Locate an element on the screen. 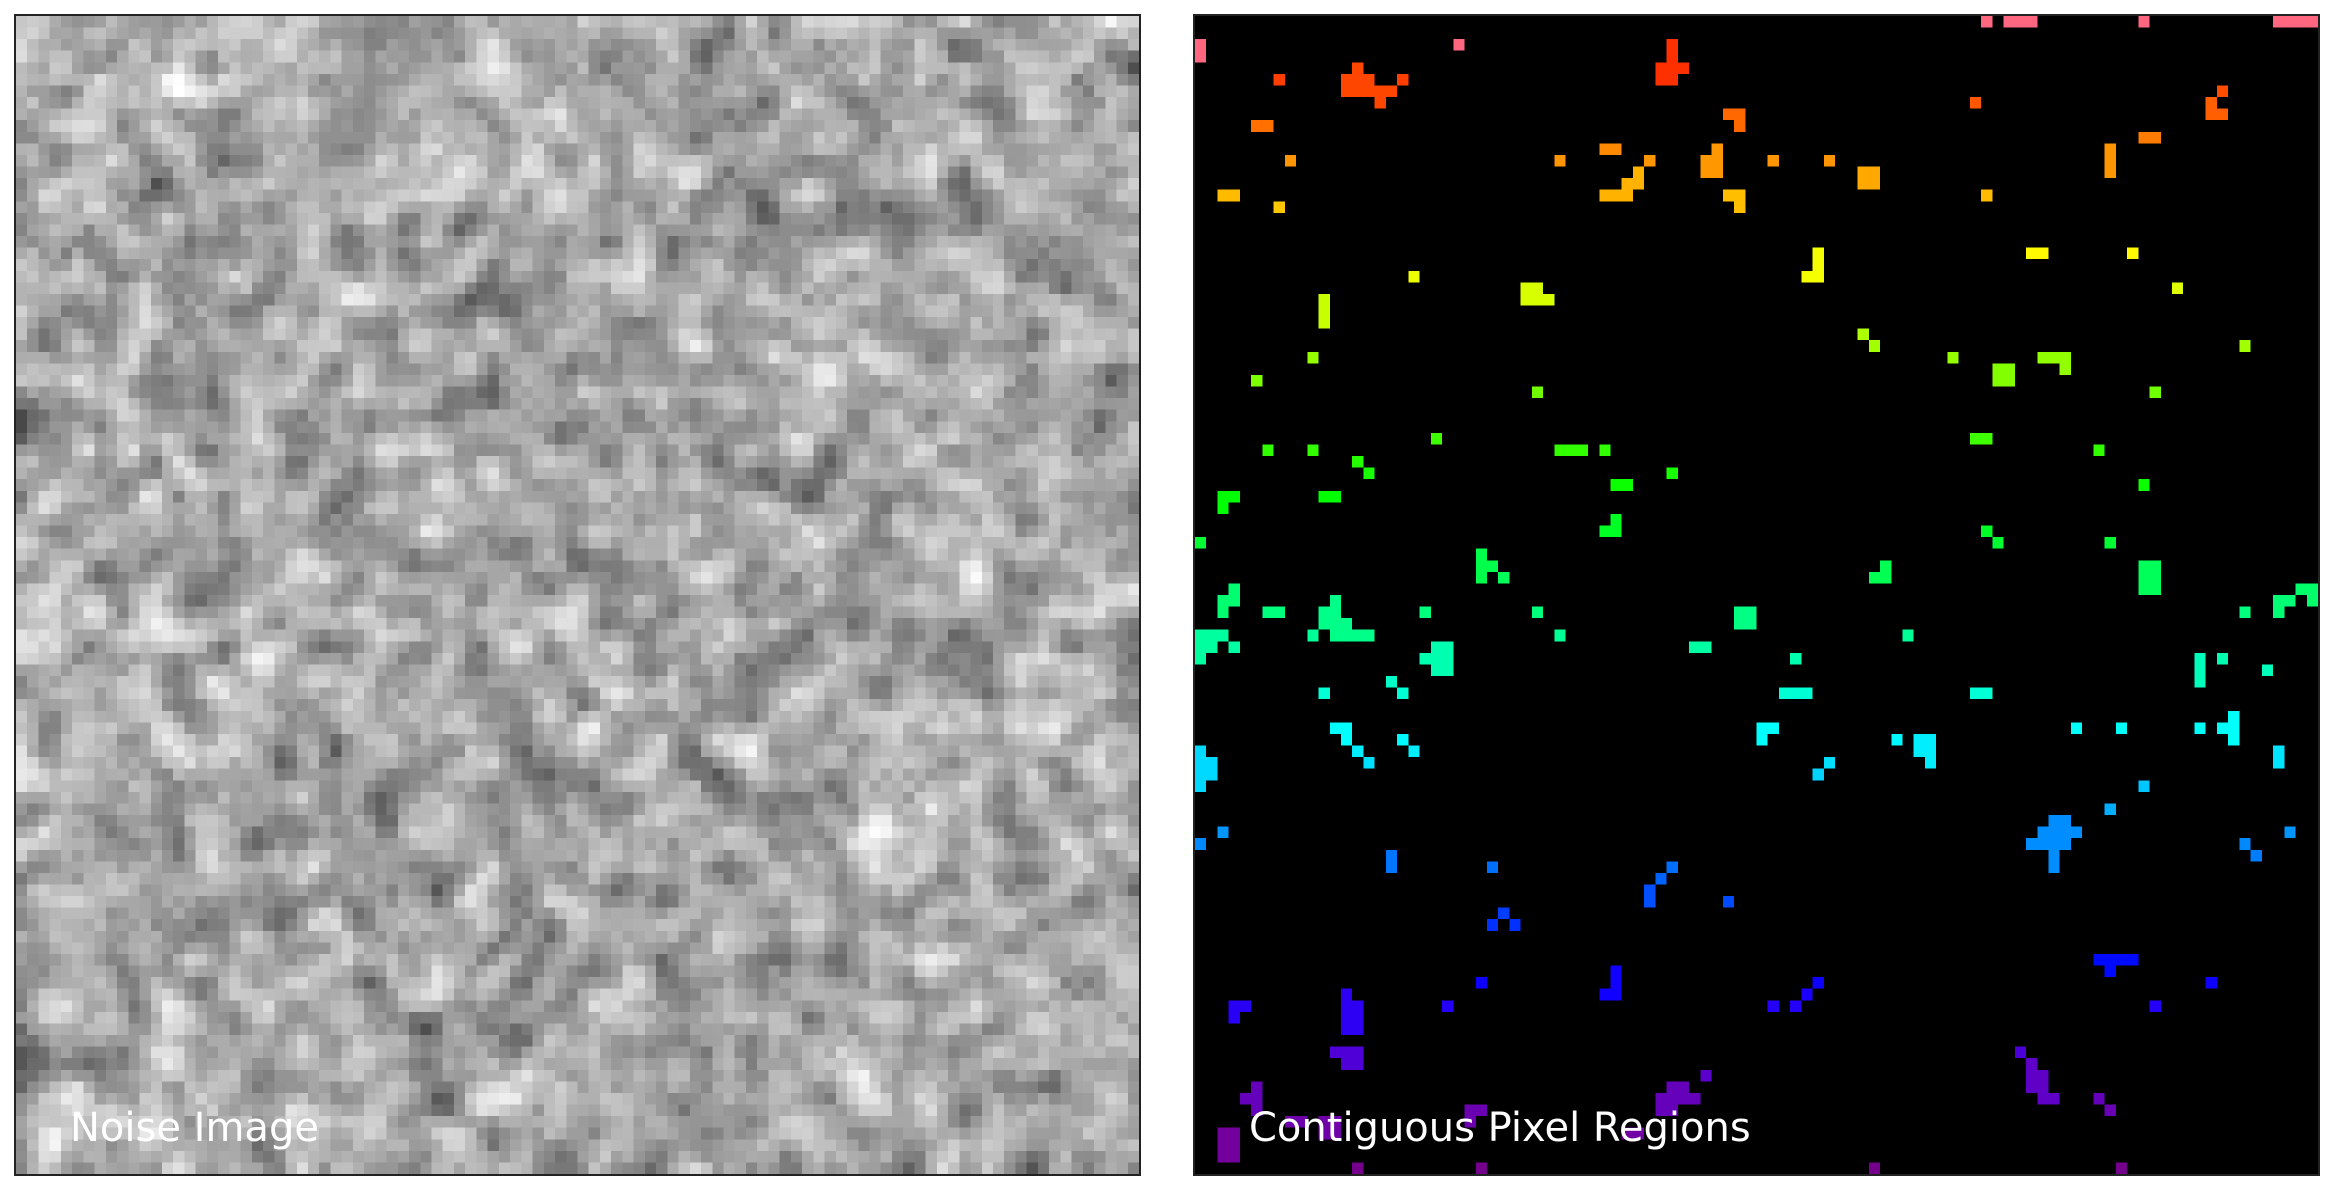 This screenshot has width=2334, height=1190. noise-image-label: Noise Image is located at coordinates (194, 1128).